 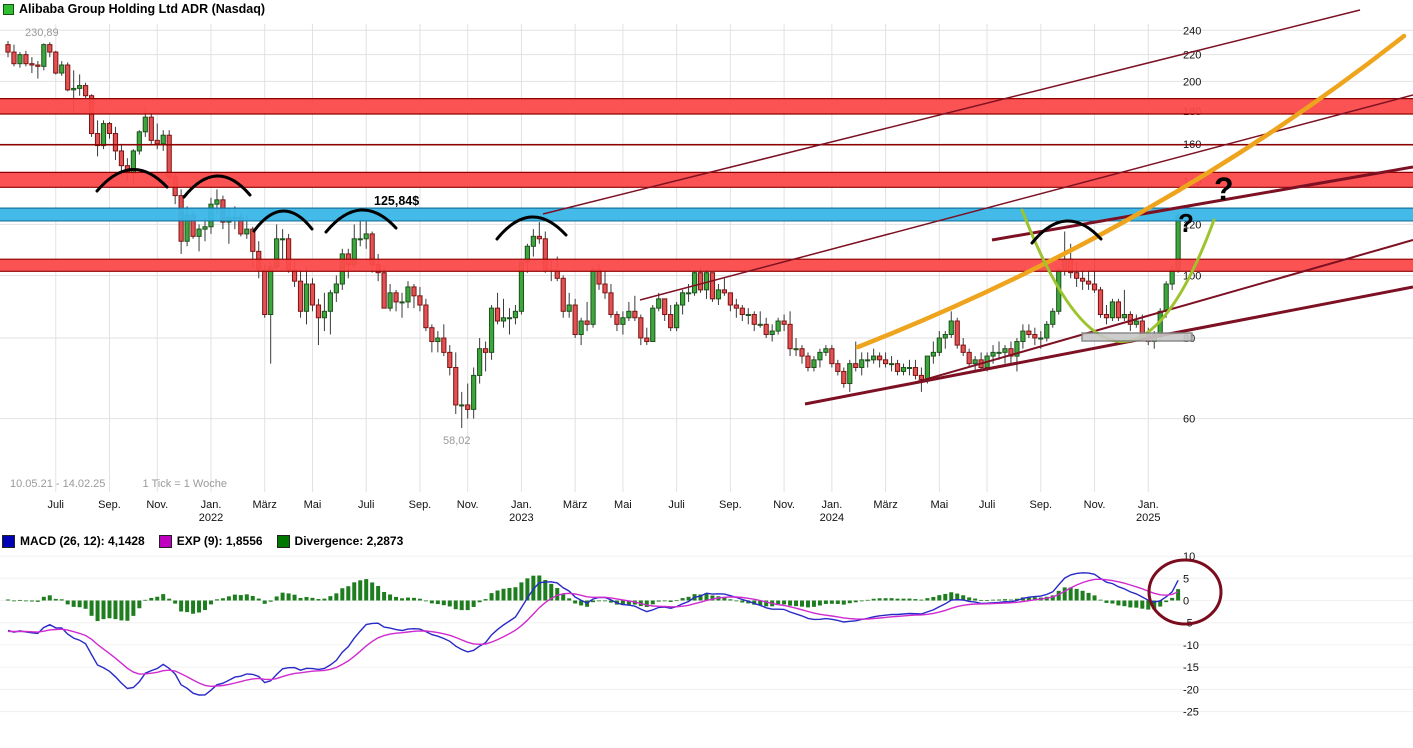 What do you see at coordinates (1192, 31) in the screenshot?
I see `price-axis-tick: 240` at bounding box center [1192, 31].